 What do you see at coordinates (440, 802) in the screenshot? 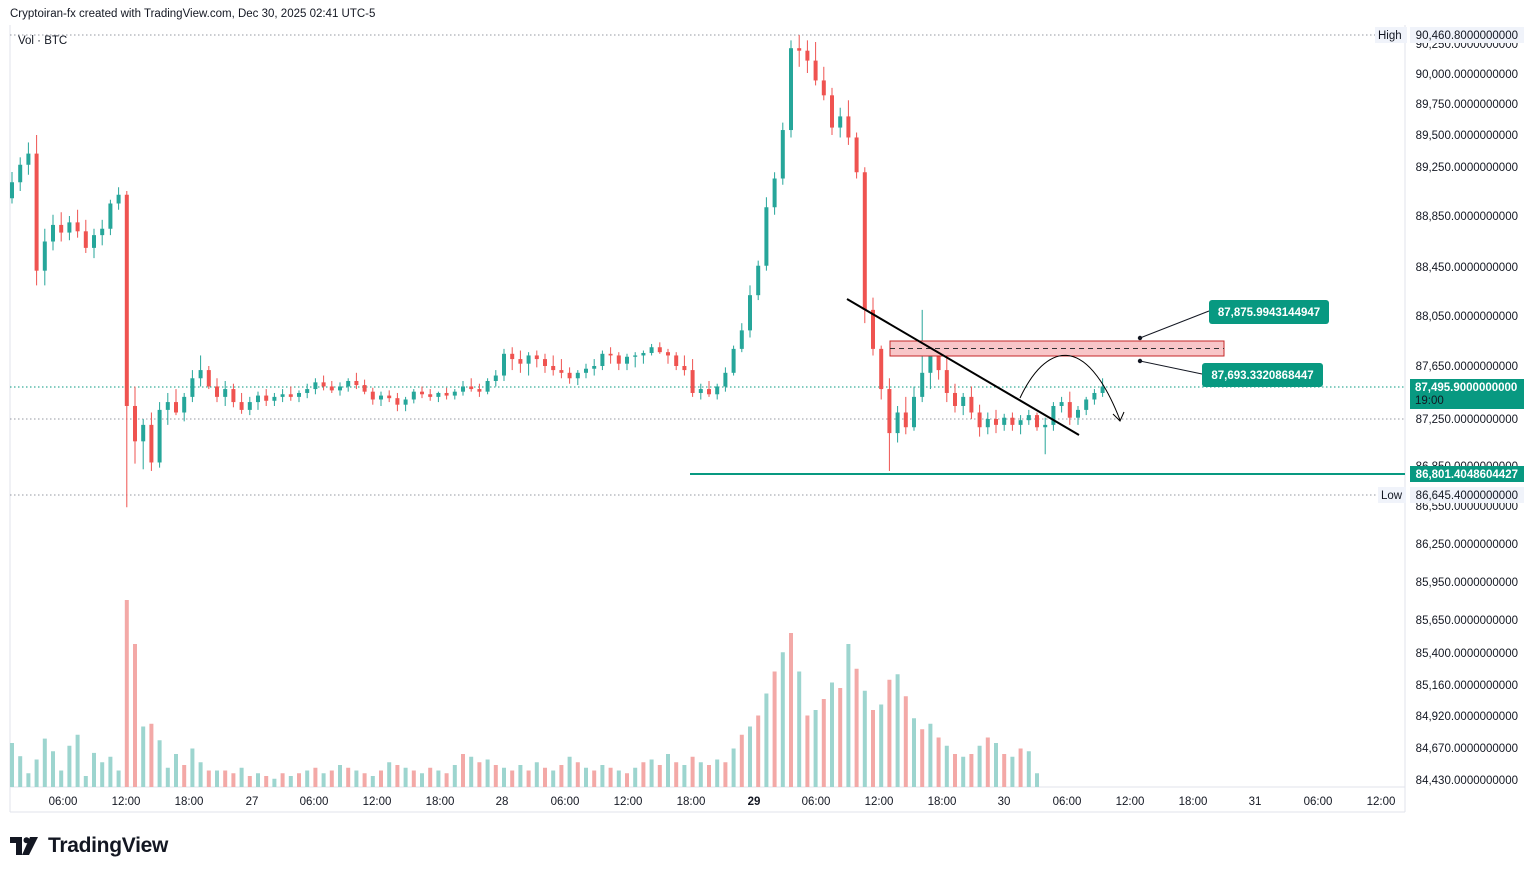
I see `time-tick-label: 18:00` at bounding box center [440, 802].